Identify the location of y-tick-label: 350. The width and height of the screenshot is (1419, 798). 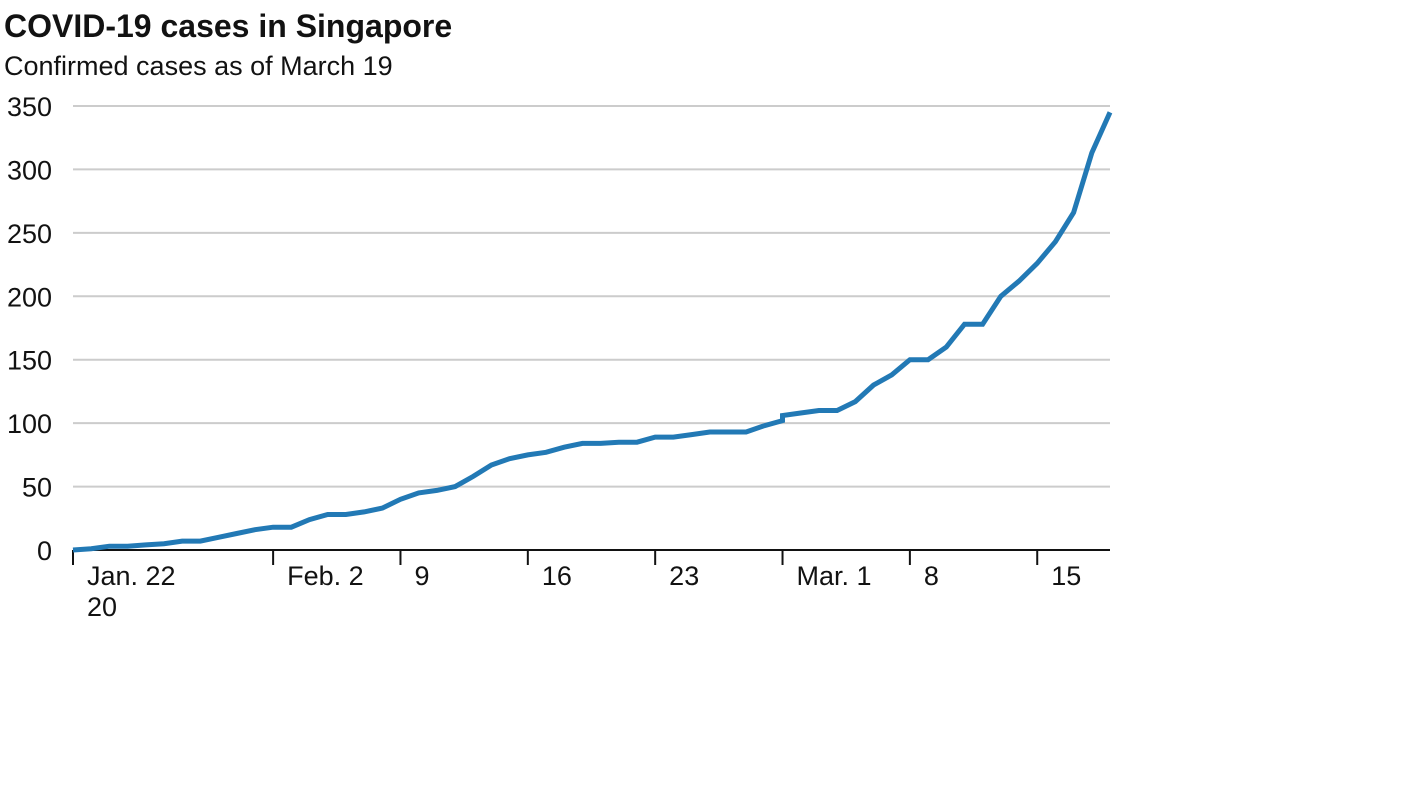
(29, 107).